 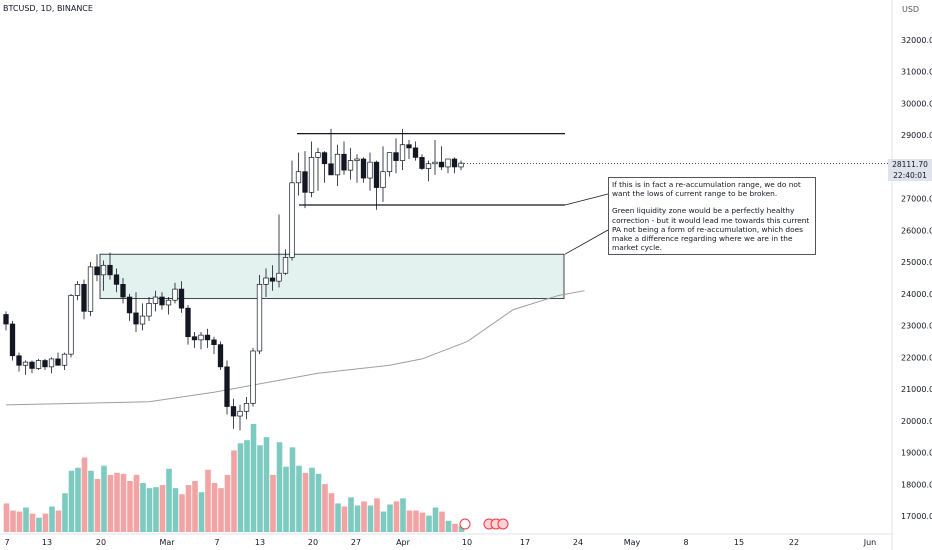 What do you see at coordinates (916, 453) in the screenshot?
I see `price-tick-label: 19000.00` at bounding box center [916, 453].